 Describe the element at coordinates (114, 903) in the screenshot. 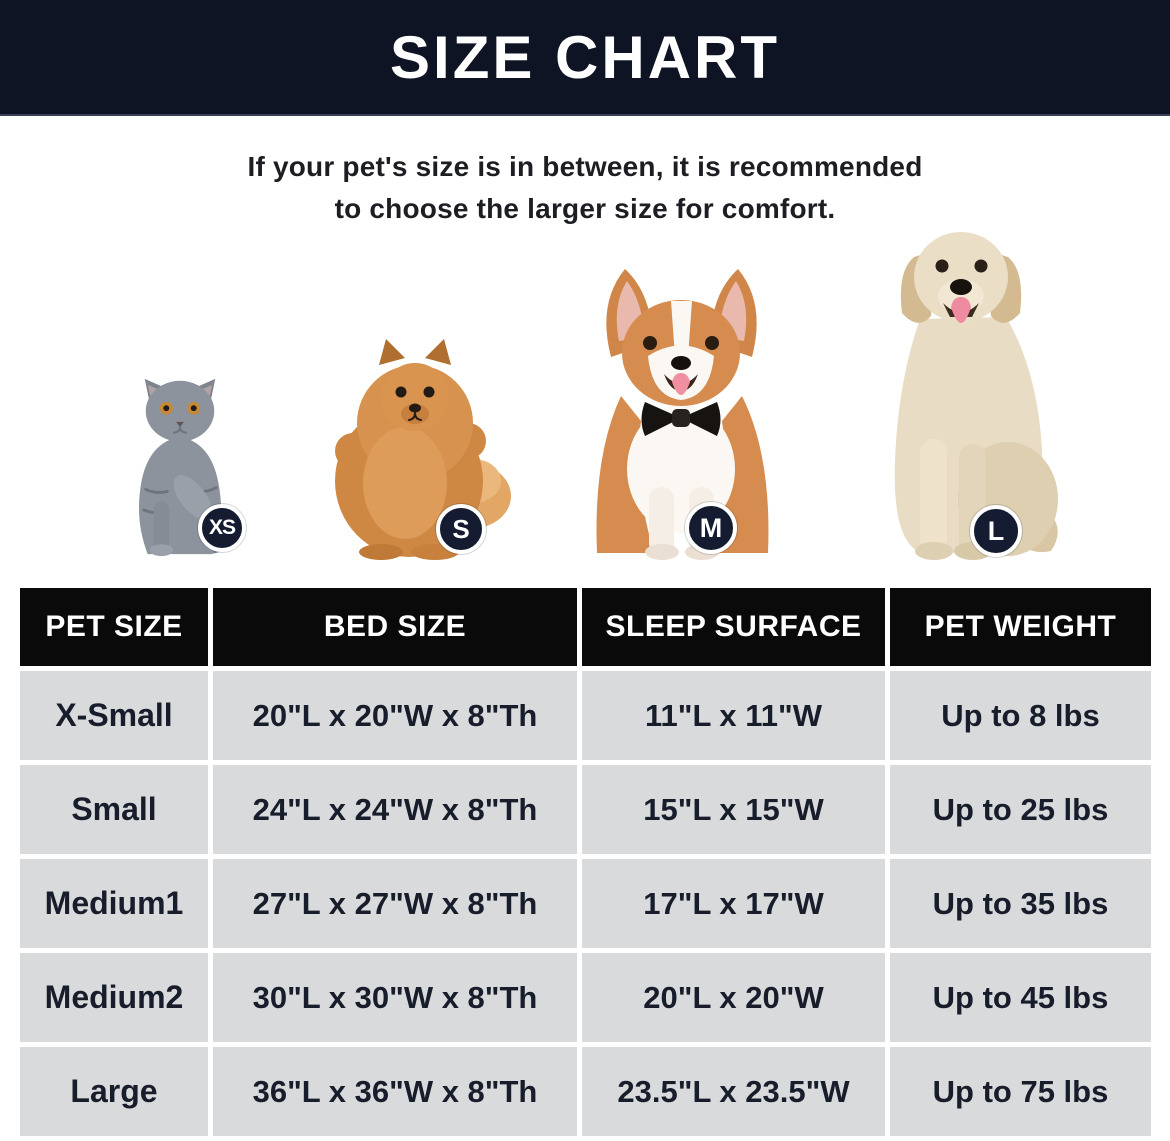

I see `table-cell-pet-size: Medium1` at that location.